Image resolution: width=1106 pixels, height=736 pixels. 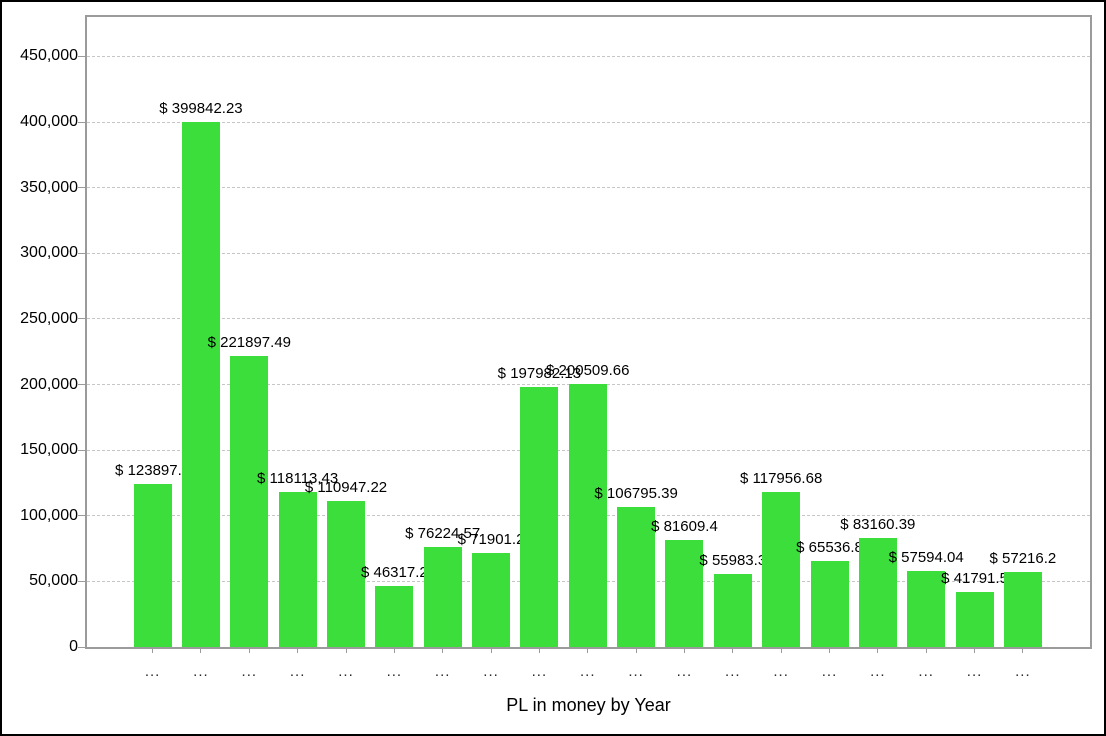 I want to click on bar-value-label: $ 65536.8, so click(x=829, y=547).